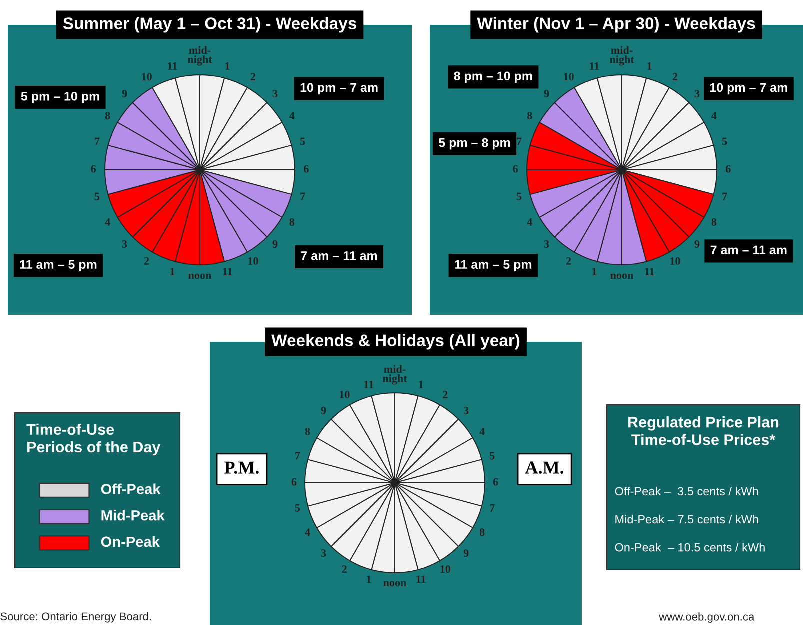  What do you see at coordinates (703, 431) in the screenshot?
I see `text: Regulated Price Plan Time-of-Use Prices*` at bounding box center [703, 431].